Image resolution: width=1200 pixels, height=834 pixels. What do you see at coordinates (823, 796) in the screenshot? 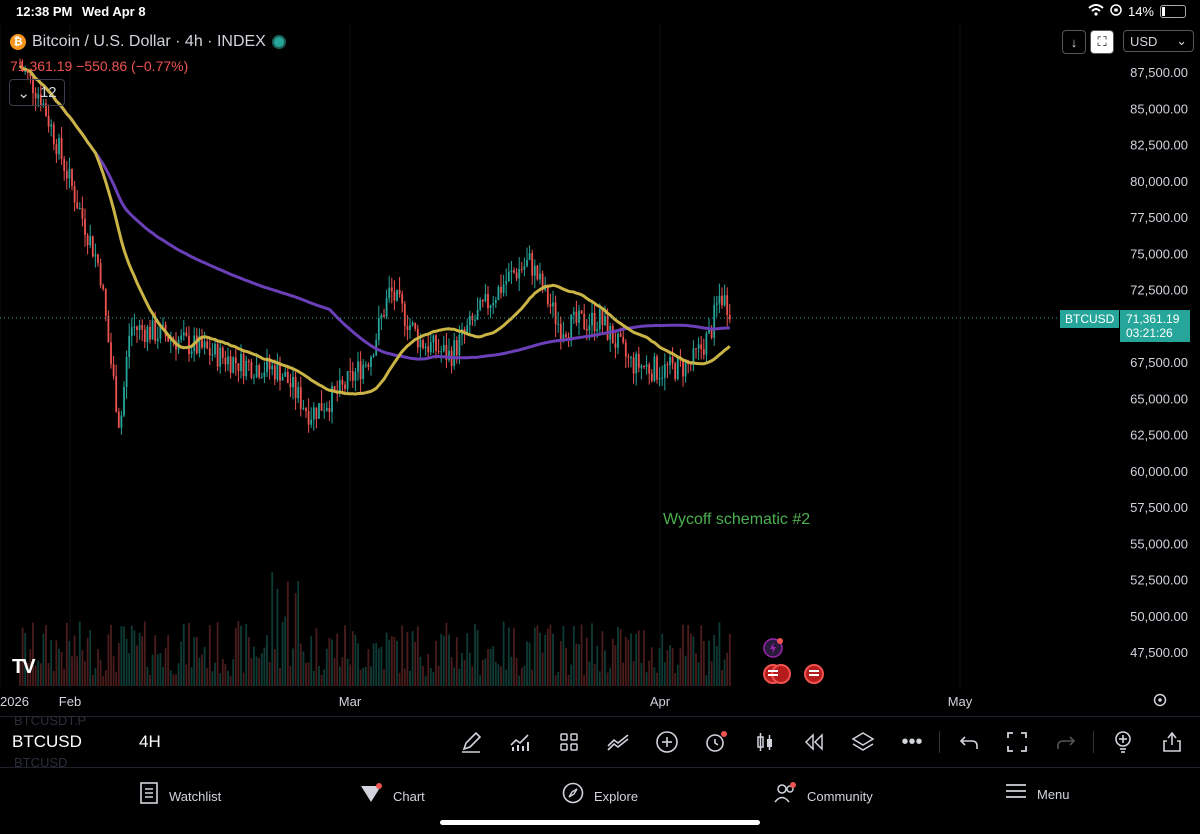
I see `nav-community: Community` at bounding box center [823, 796].